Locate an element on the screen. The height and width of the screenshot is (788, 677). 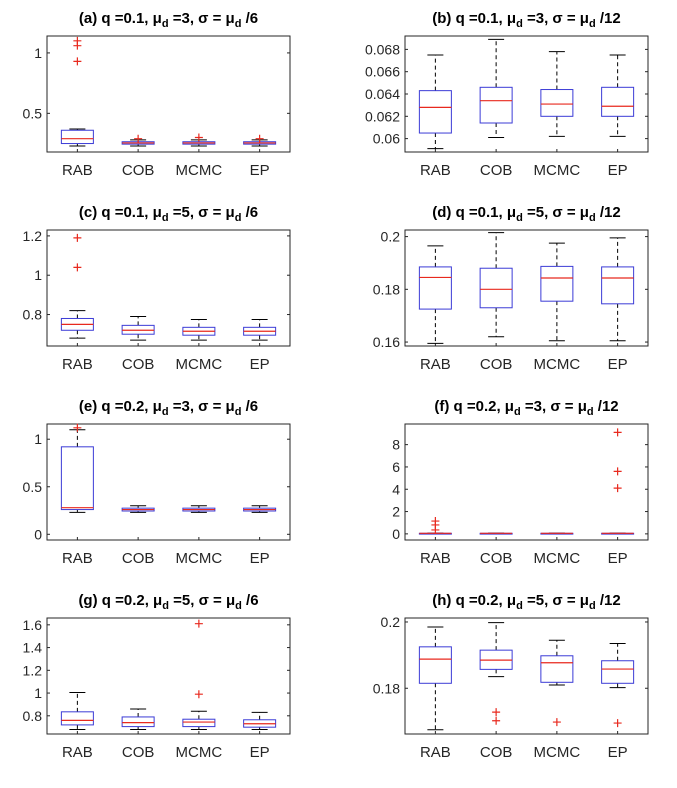
title-text: (h) q =0.2, is located at coordinates (469, 600).